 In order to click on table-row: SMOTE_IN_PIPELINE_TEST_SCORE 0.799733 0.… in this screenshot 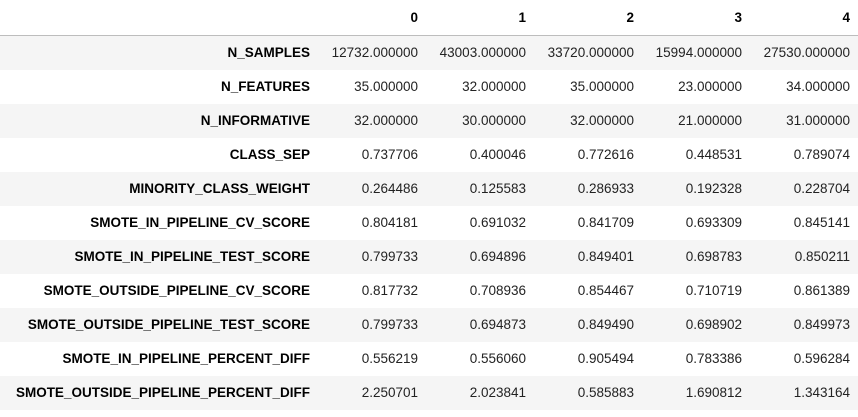, I will do `click(429, 256)`.